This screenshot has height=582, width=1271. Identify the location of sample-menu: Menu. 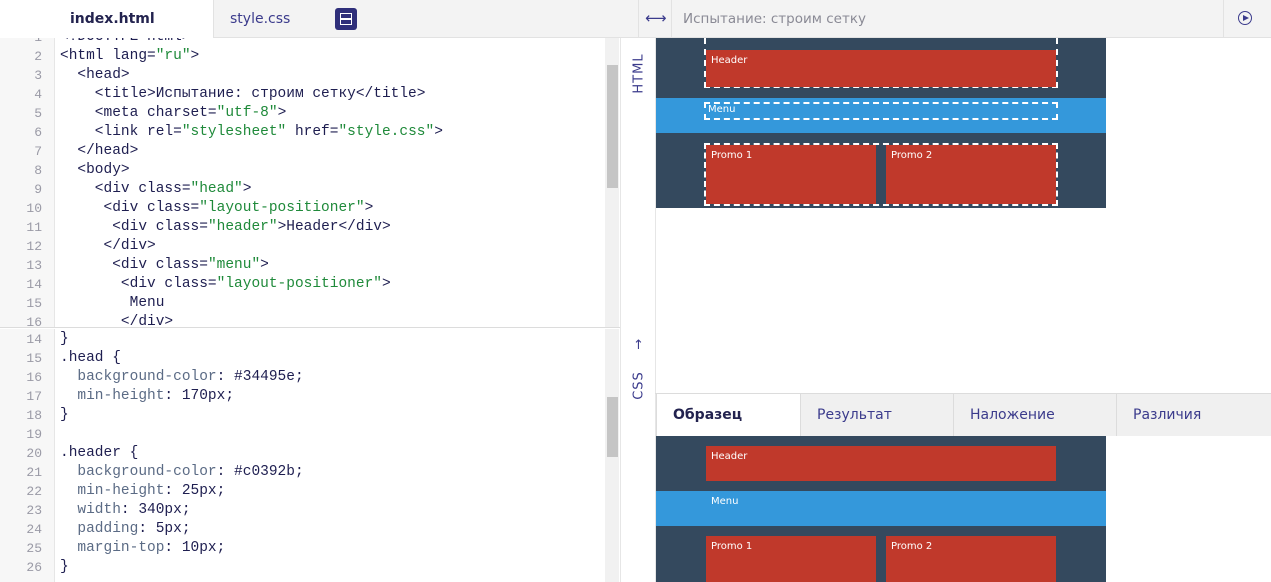
(881, 508).